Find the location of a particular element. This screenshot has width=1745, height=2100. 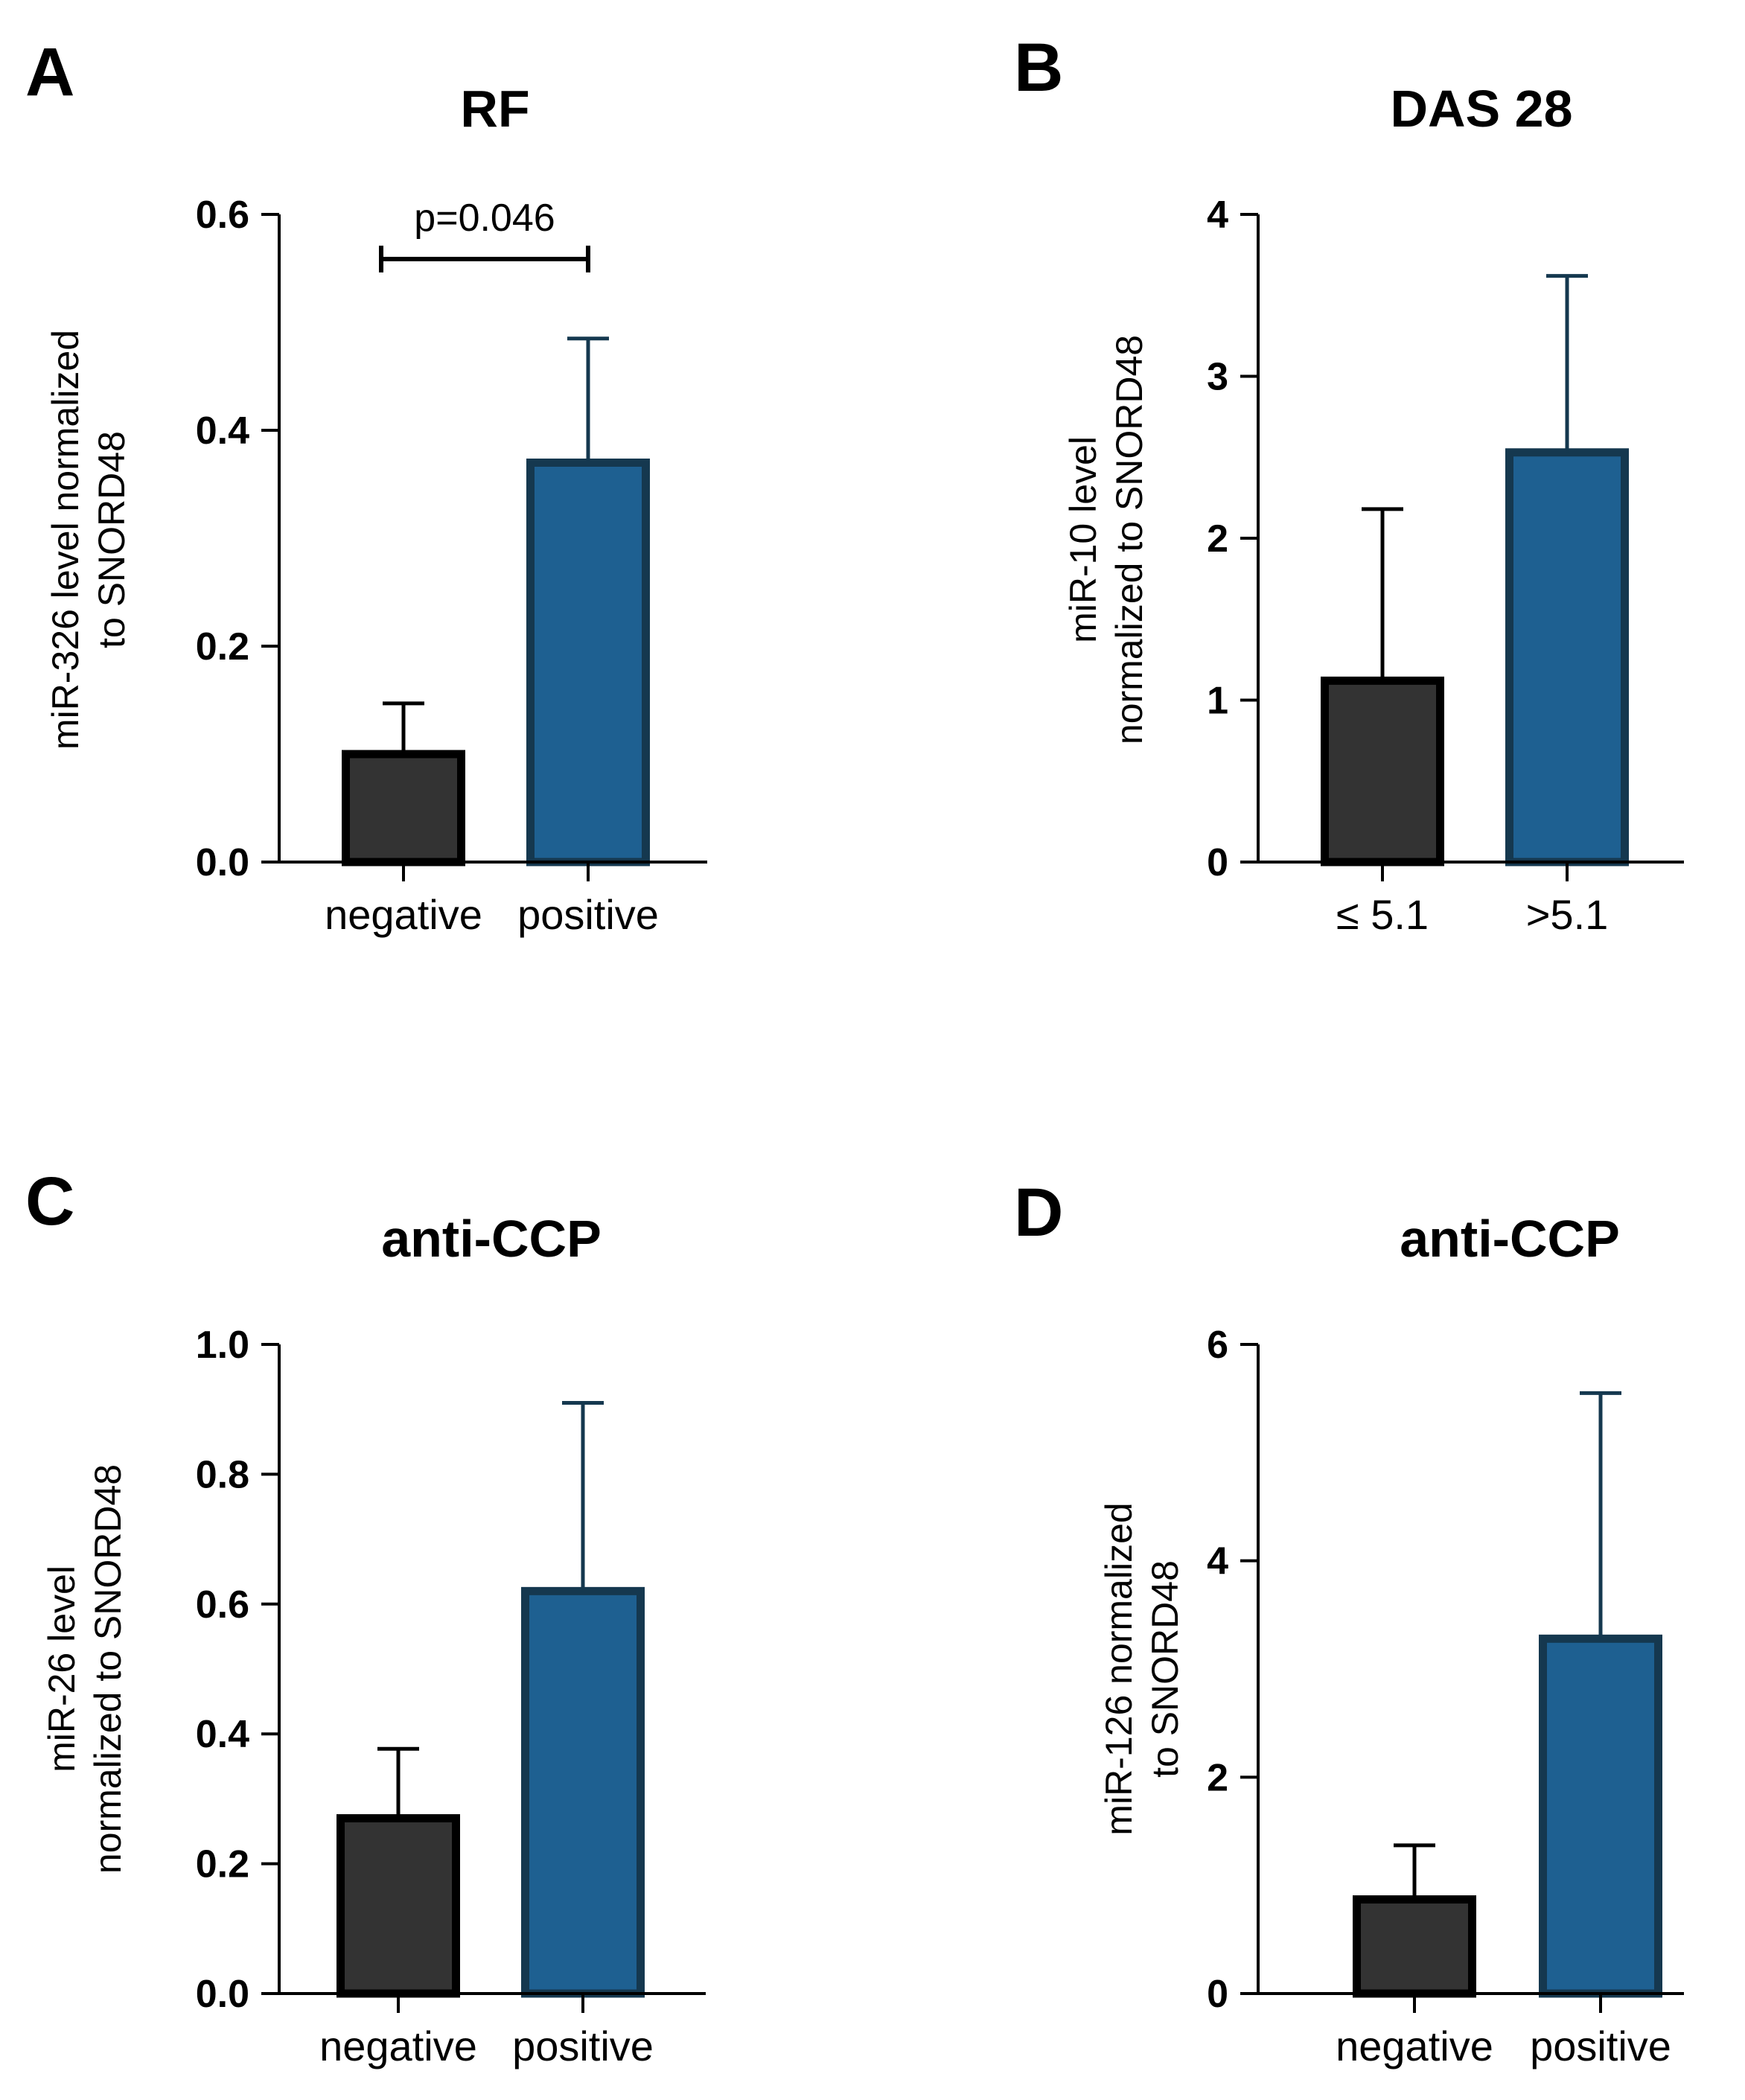

panel-letter: D is located at coordinates (1038, 1213).